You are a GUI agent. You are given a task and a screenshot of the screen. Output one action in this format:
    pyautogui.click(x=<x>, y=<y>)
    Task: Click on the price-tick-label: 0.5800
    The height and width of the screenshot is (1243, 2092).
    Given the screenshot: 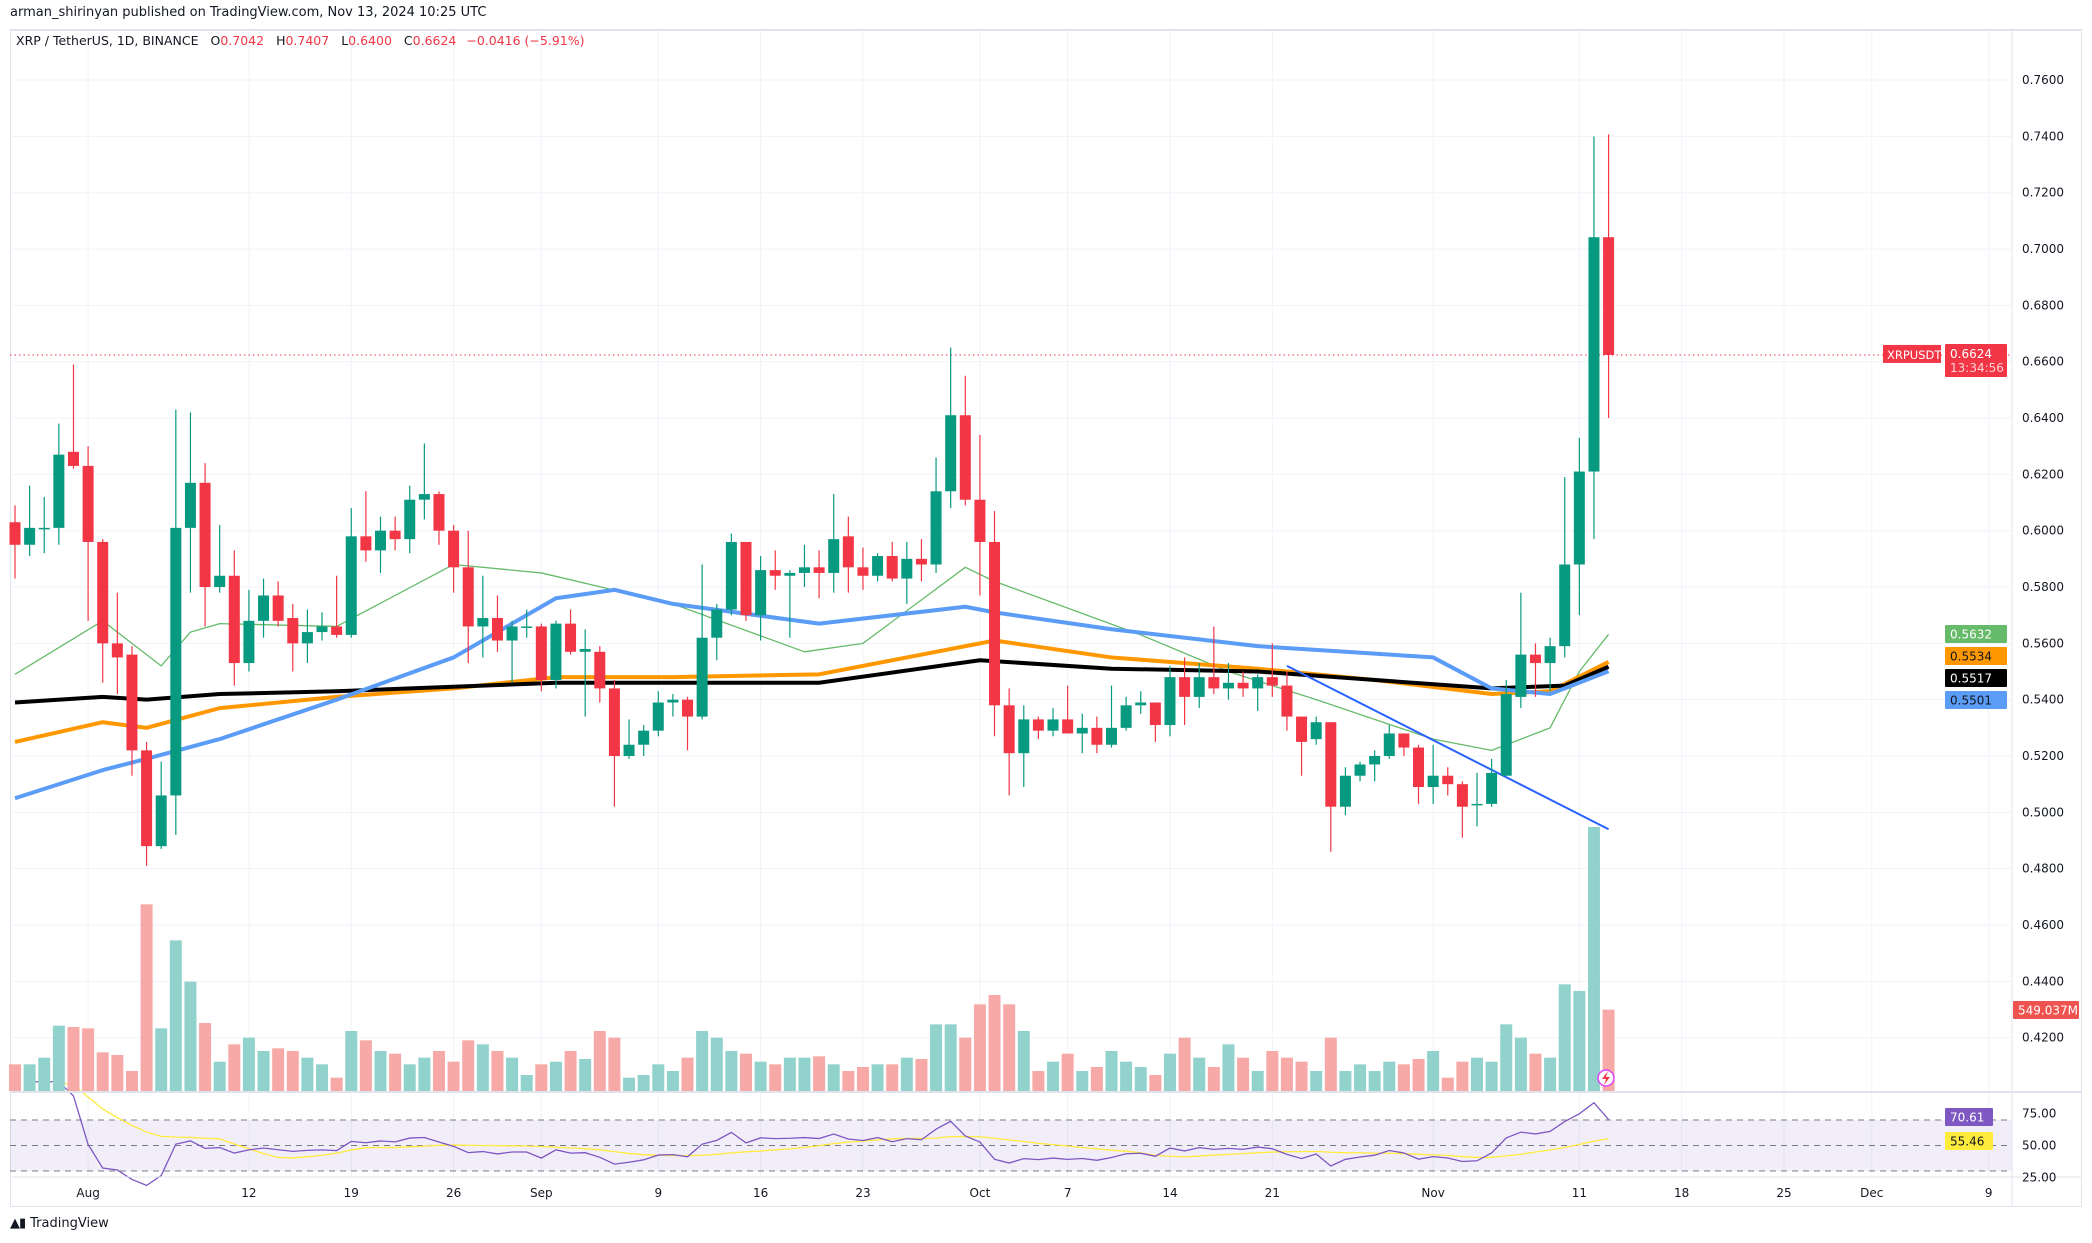 What is the action you would take?
    pyautogui.click(x=2043, y=587)
    